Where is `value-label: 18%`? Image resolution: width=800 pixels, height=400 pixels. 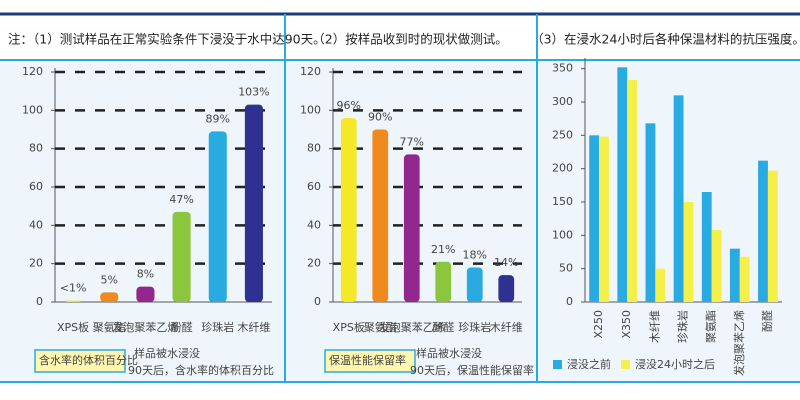 value-label: 18% is located at coordinates (475, 255).